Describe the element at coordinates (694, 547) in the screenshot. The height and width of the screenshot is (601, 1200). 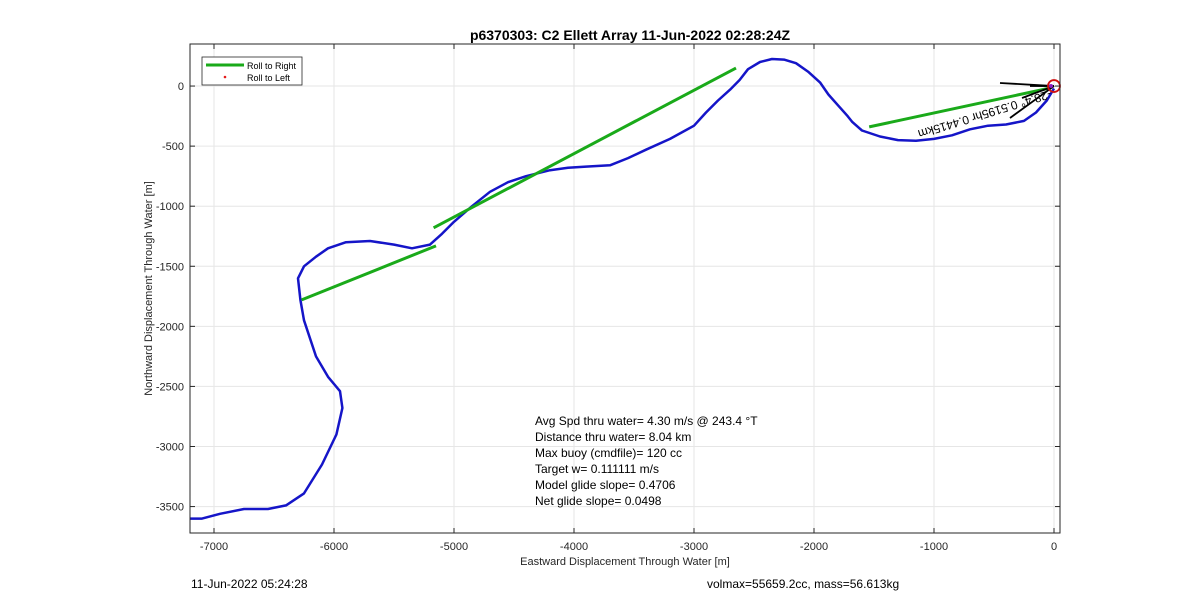
I see `x-tick-label: -3000` at that location.